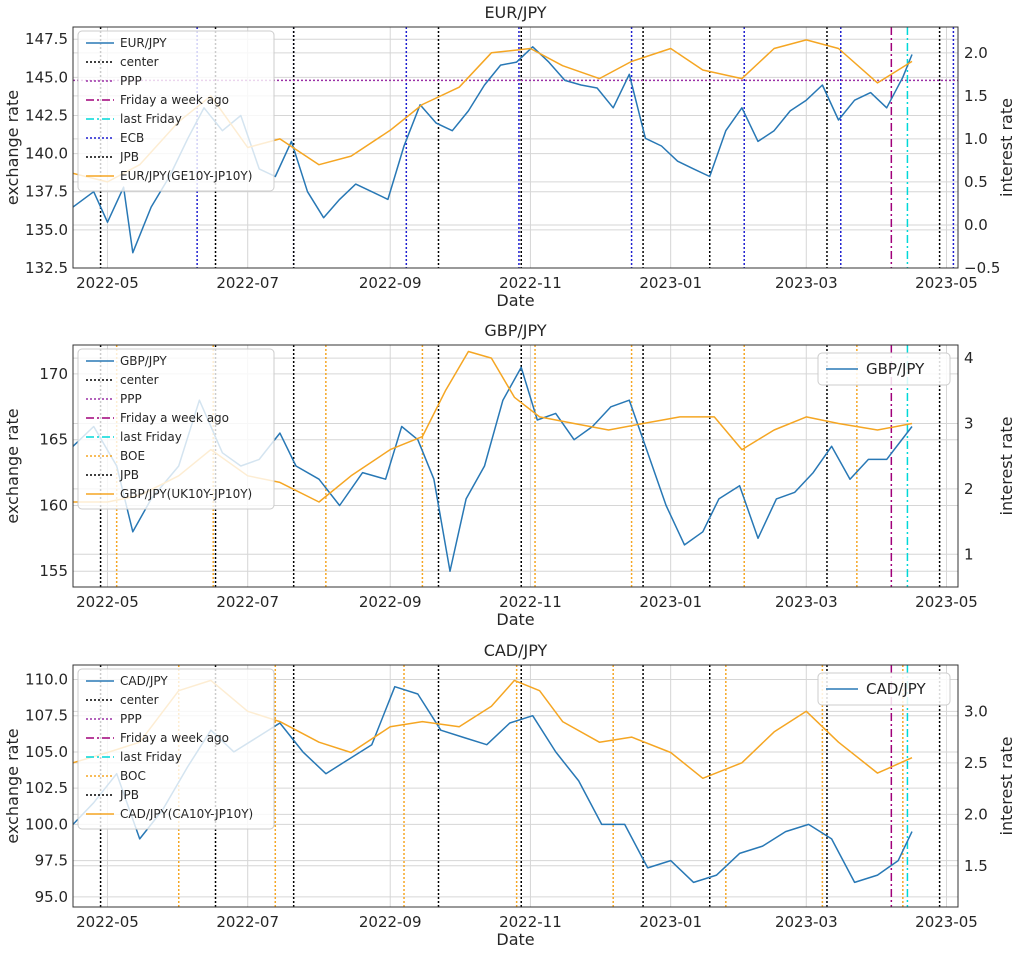 The image size is (1024, 959). Describe the element at coordinates (46, 716) in the screenshot. I see `y-tick-label: 107.5` at that location.